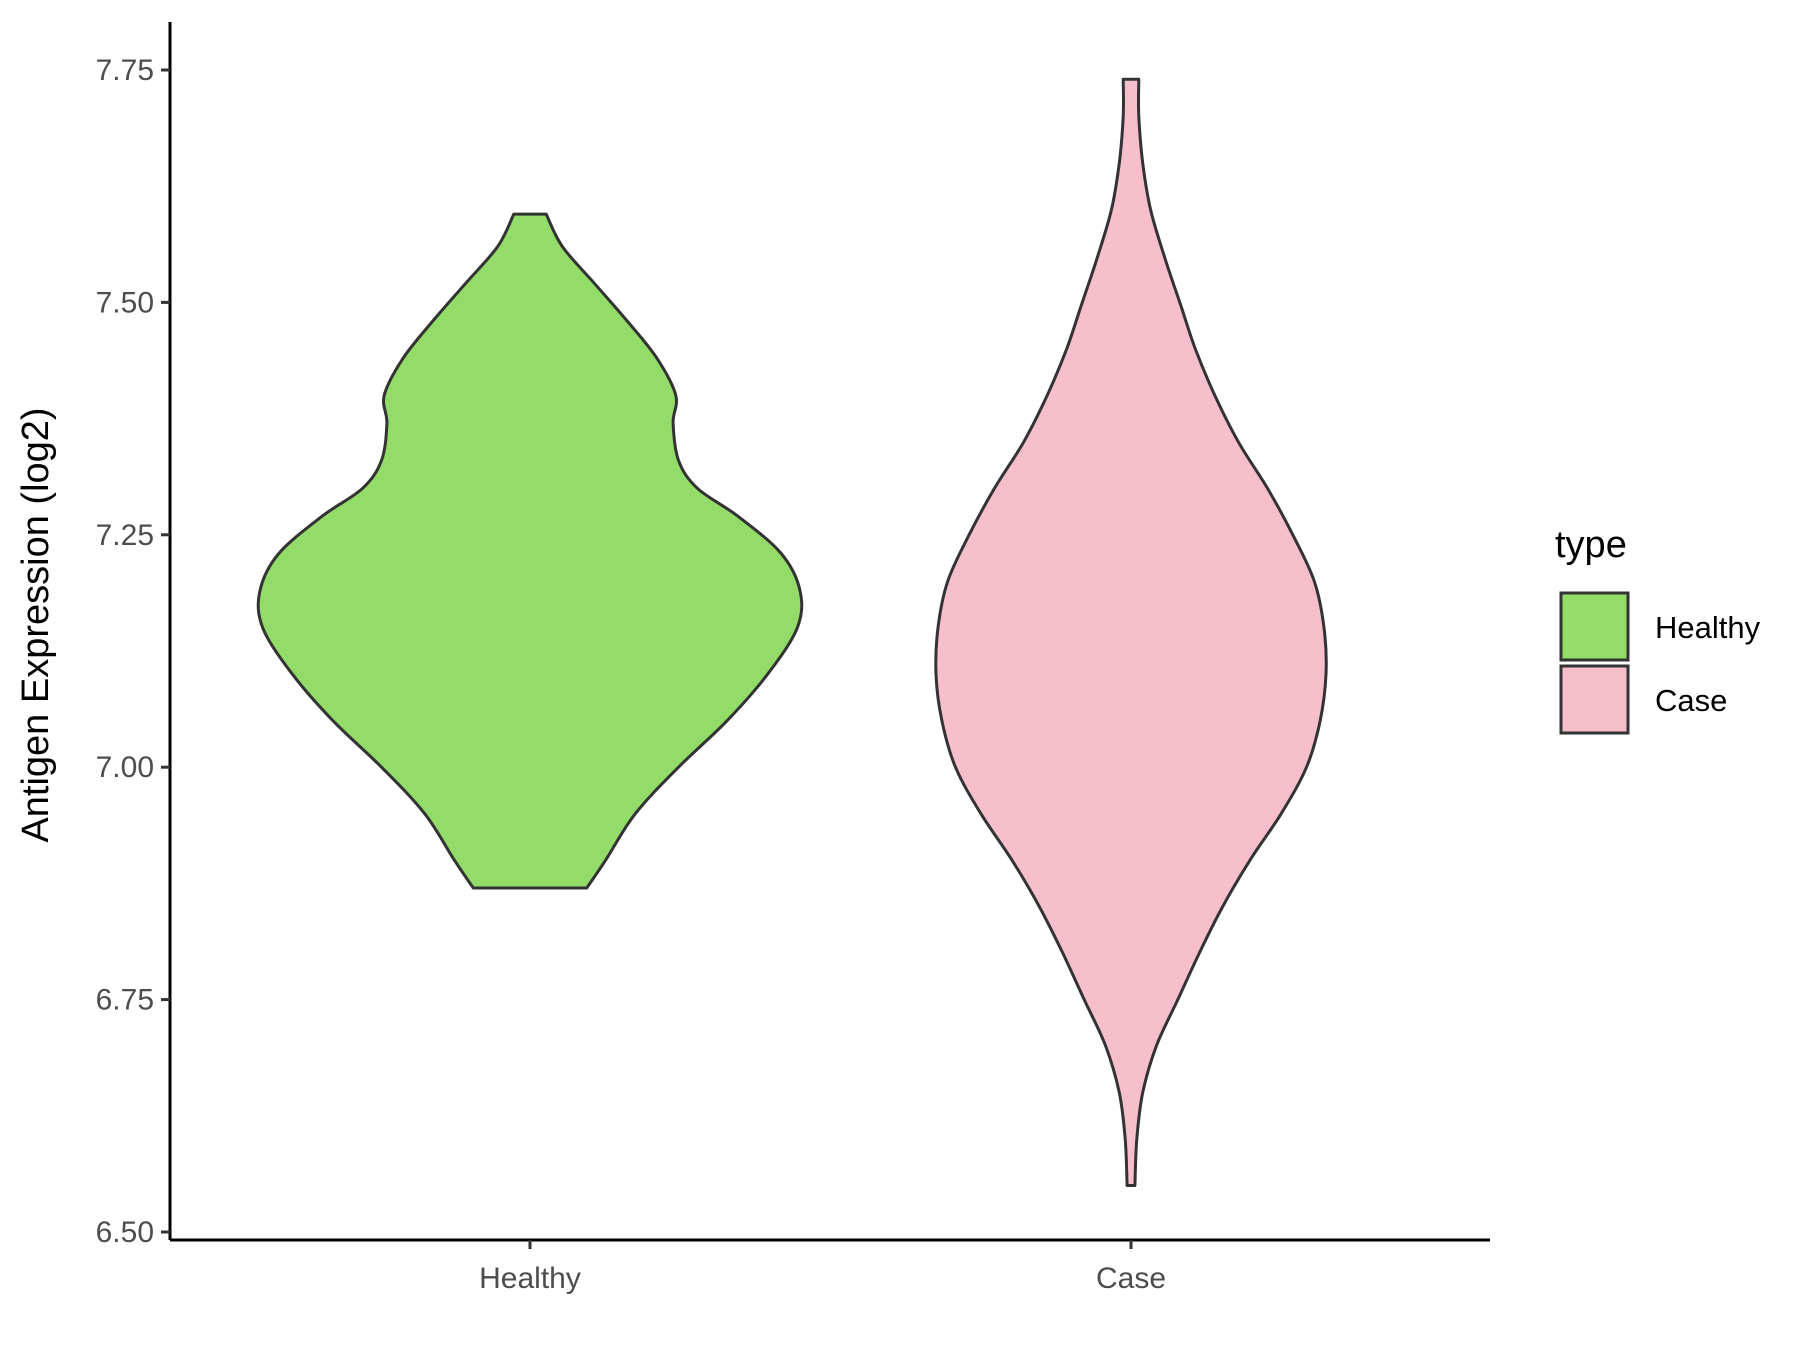 This screenshot has height=1350, width=1800. Describe the element at coordinates (1591, 545) in the screenshot. I see `legend-title: type` at that location.